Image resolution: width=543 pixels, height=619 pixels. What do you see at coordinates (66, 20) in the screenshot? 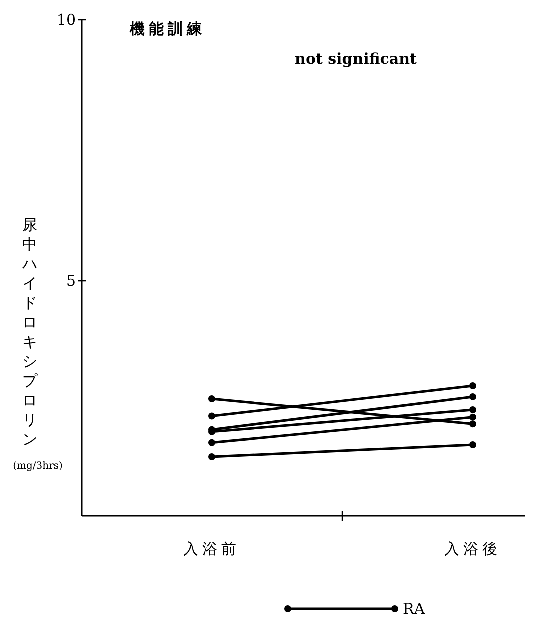
I see `y-tick-label: 10` at bounding box center [66, 20].